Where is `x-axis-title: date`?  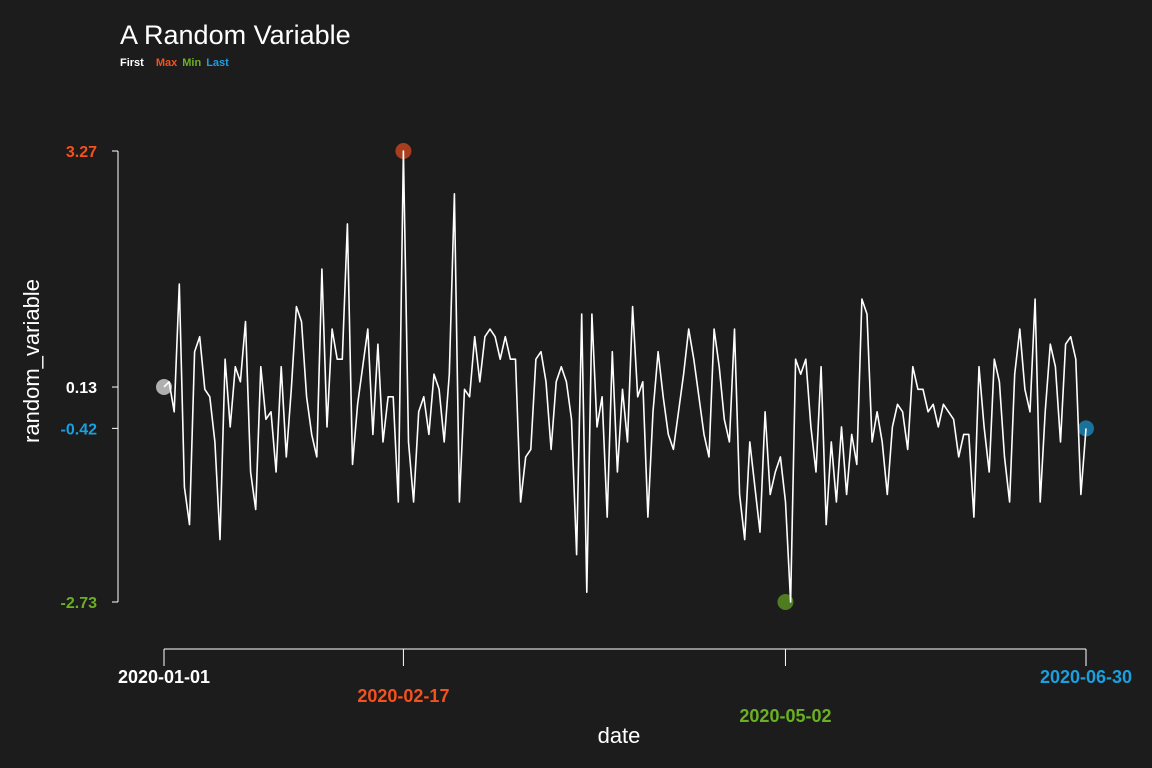 x-axis-title: date is located at coordinates (619, 735).